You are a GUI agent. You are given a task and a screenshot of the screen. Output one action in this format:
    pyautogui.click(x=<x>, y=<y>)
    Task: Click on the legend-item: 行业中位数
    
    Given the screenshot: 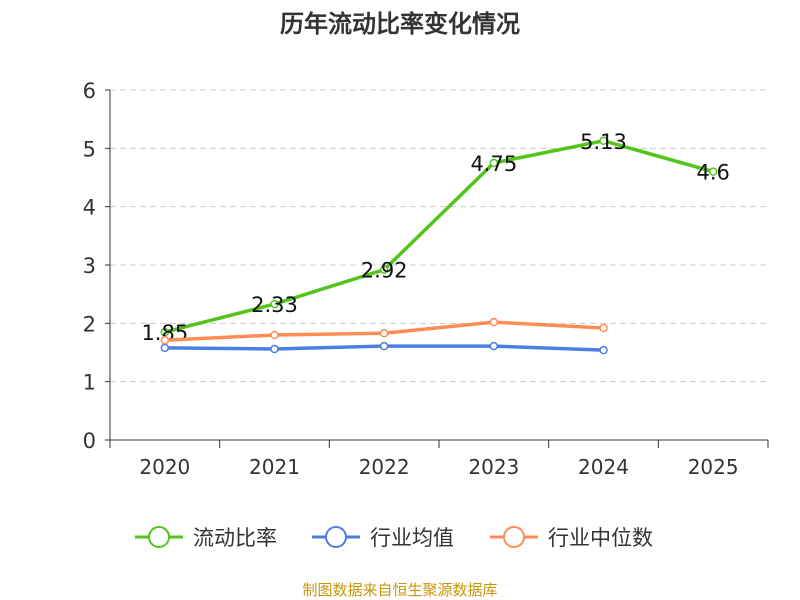 What is the action you would take?
    pyautogui.click(x=571, y=538)
    